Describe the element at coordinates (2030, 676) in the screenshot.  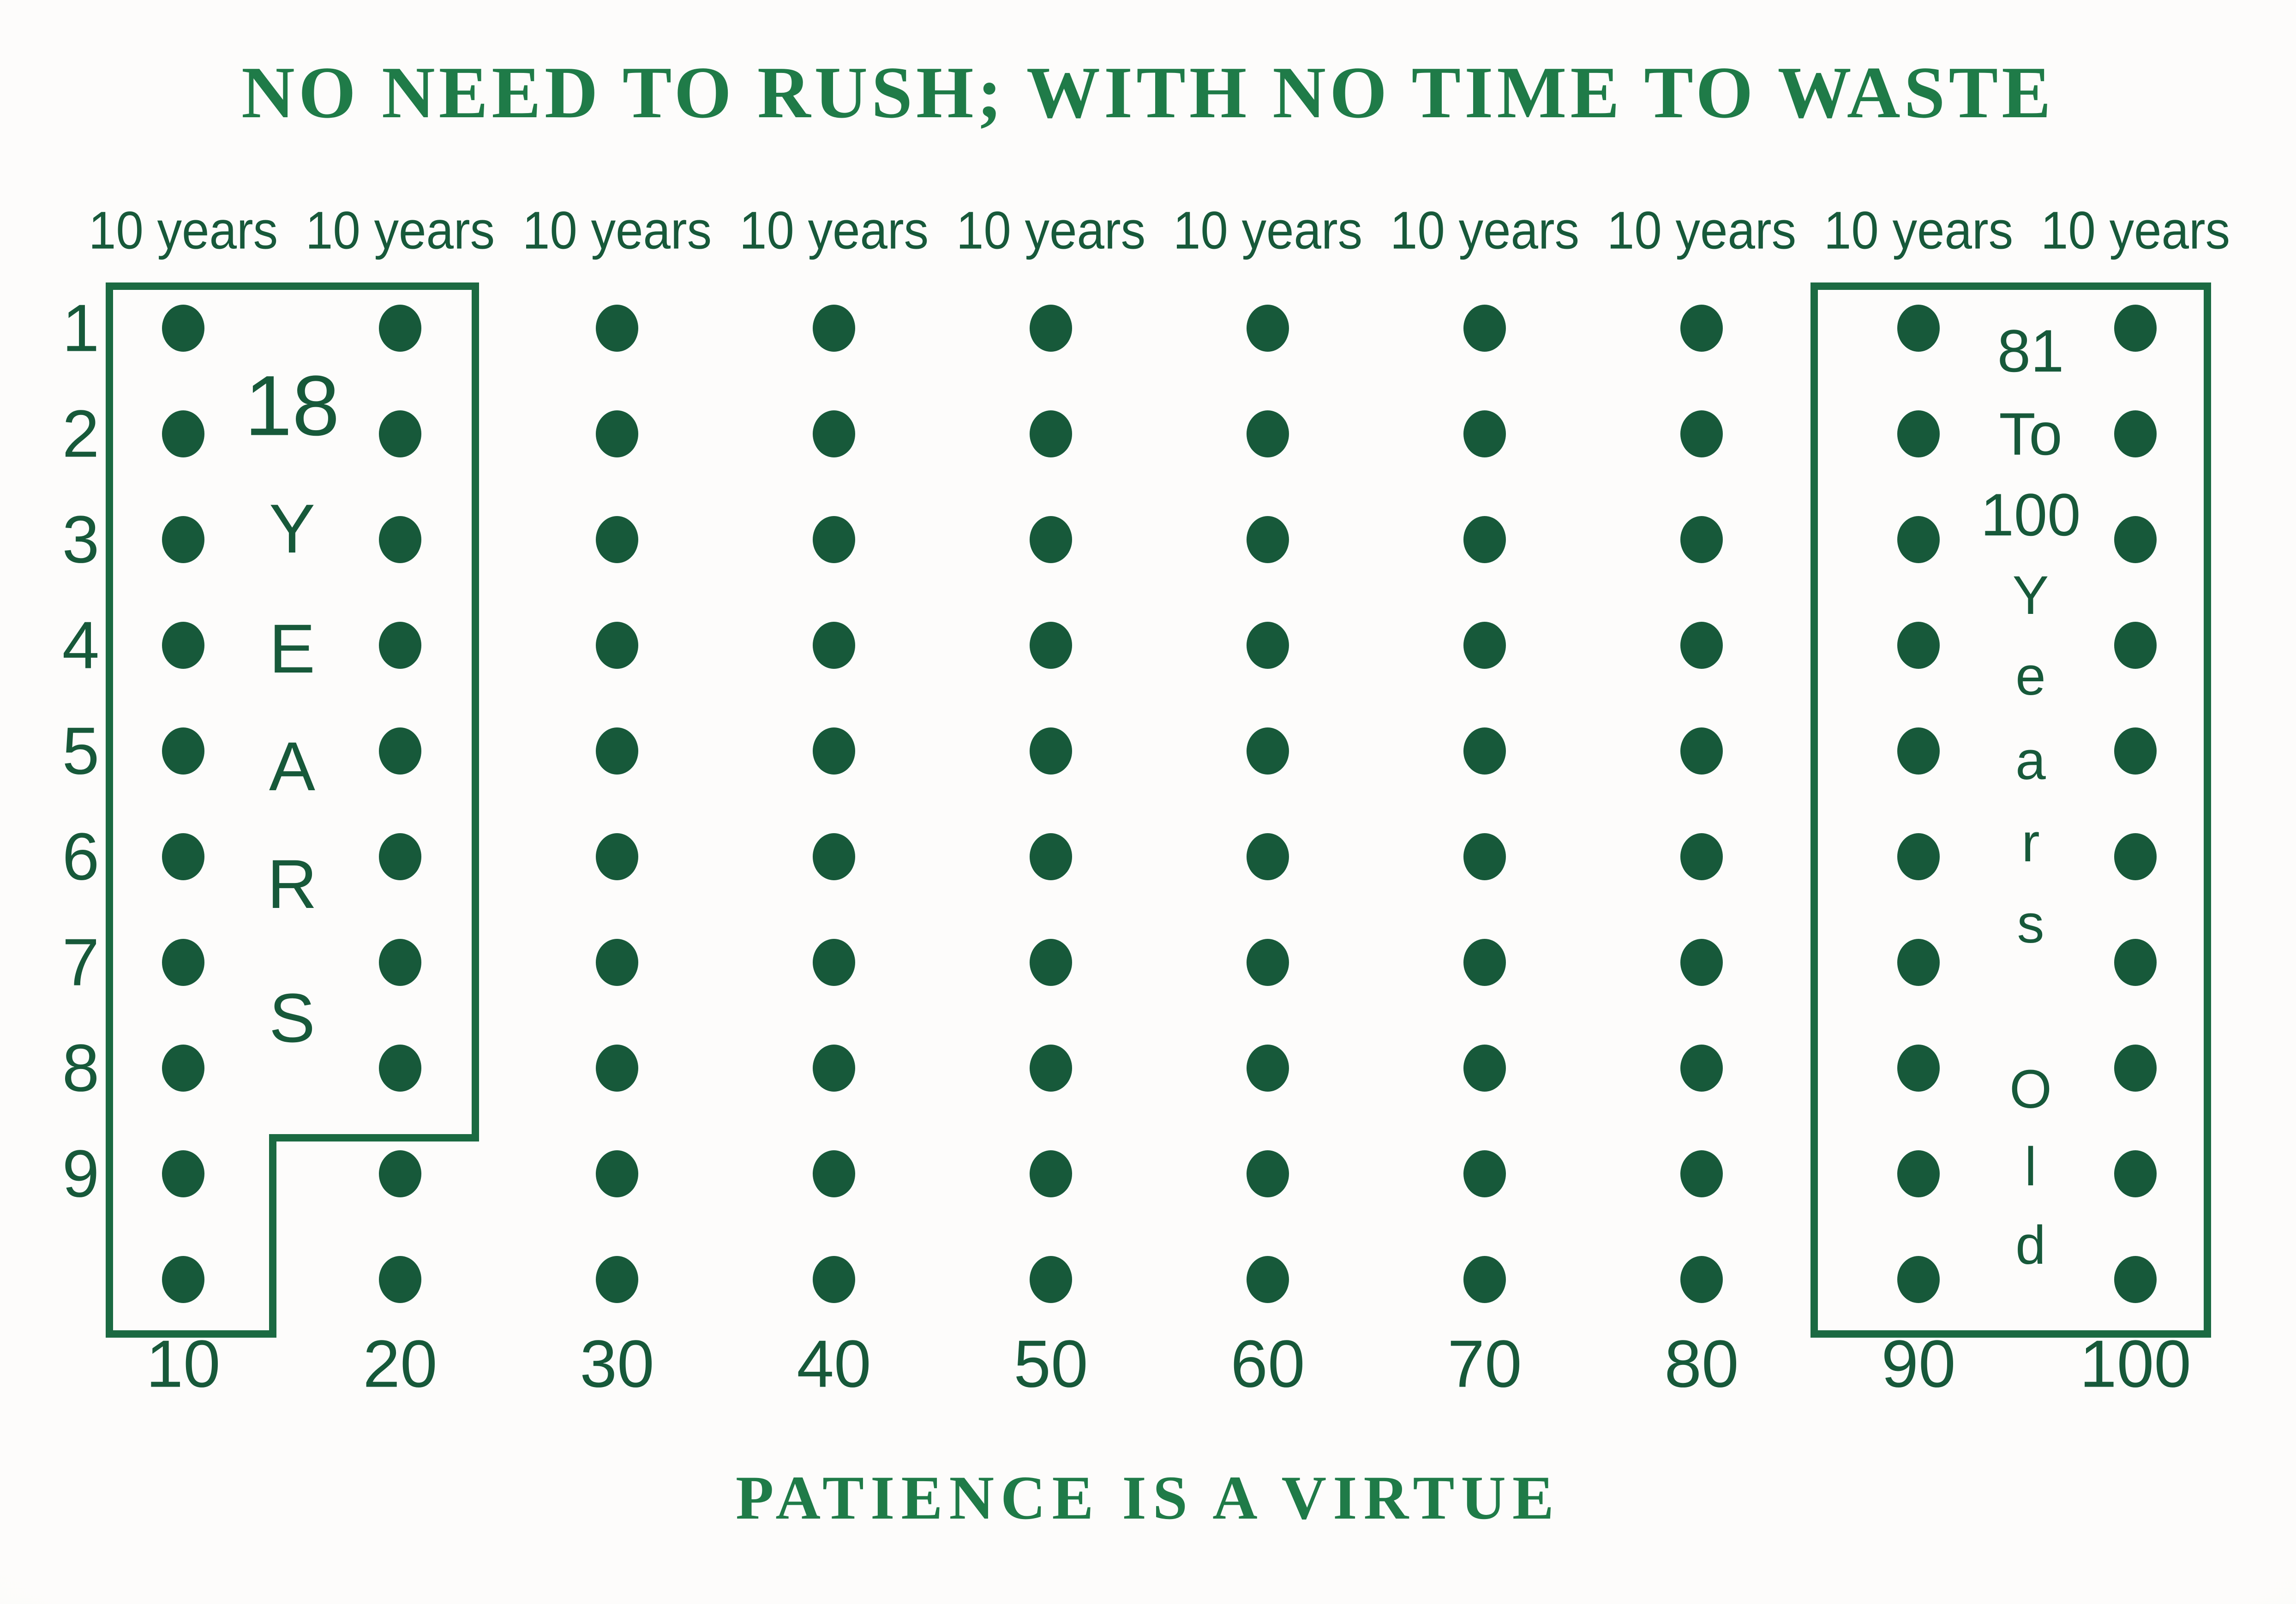
I see `right-box-letter: e` at that location.